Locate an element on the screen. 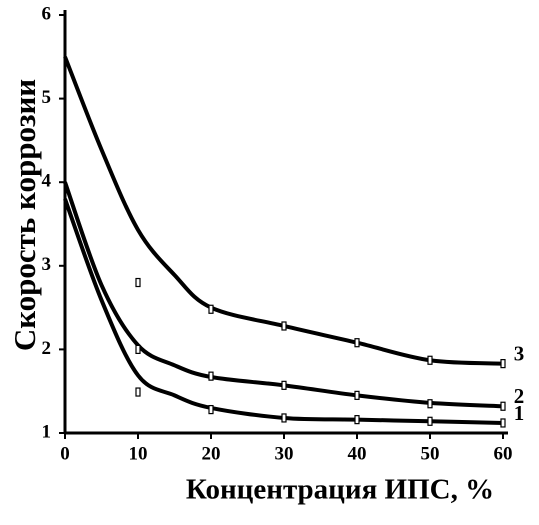 Image resolution: width=539 pixels, height=525 pixels. series-label: 3 is located at coordinates (519, 353).